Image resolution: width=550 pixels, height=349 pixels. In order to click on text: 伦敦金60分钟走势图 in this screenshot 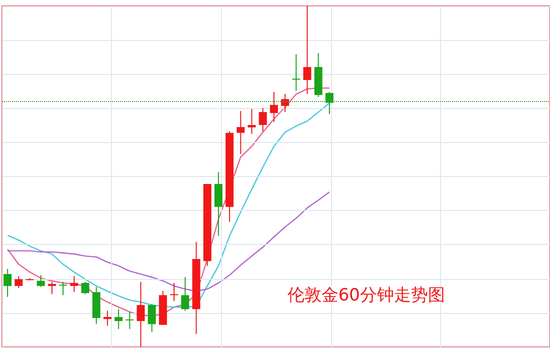, I will do `click(366, 296)`.